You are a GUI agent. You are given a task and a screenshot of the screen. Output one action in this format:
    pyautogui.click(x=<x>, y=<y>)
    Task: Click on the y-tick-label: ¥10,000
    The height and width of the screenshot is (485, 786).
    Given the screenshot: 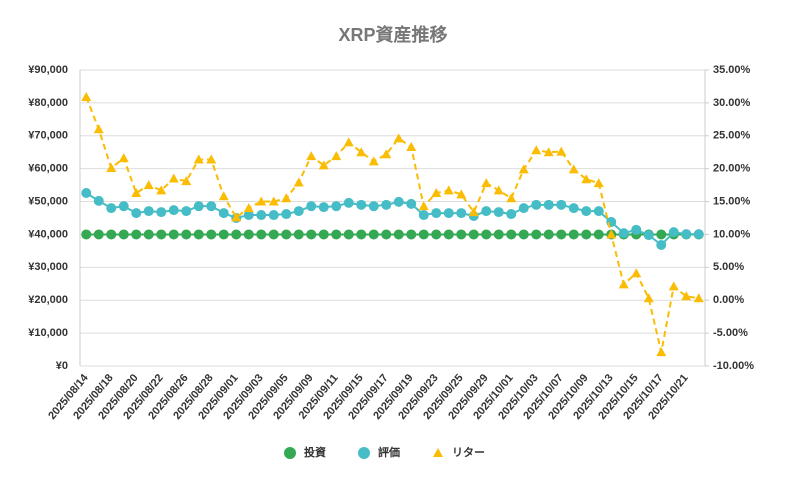 What is the action you would take?
    pyautogui.click(x=48, y=333)
    